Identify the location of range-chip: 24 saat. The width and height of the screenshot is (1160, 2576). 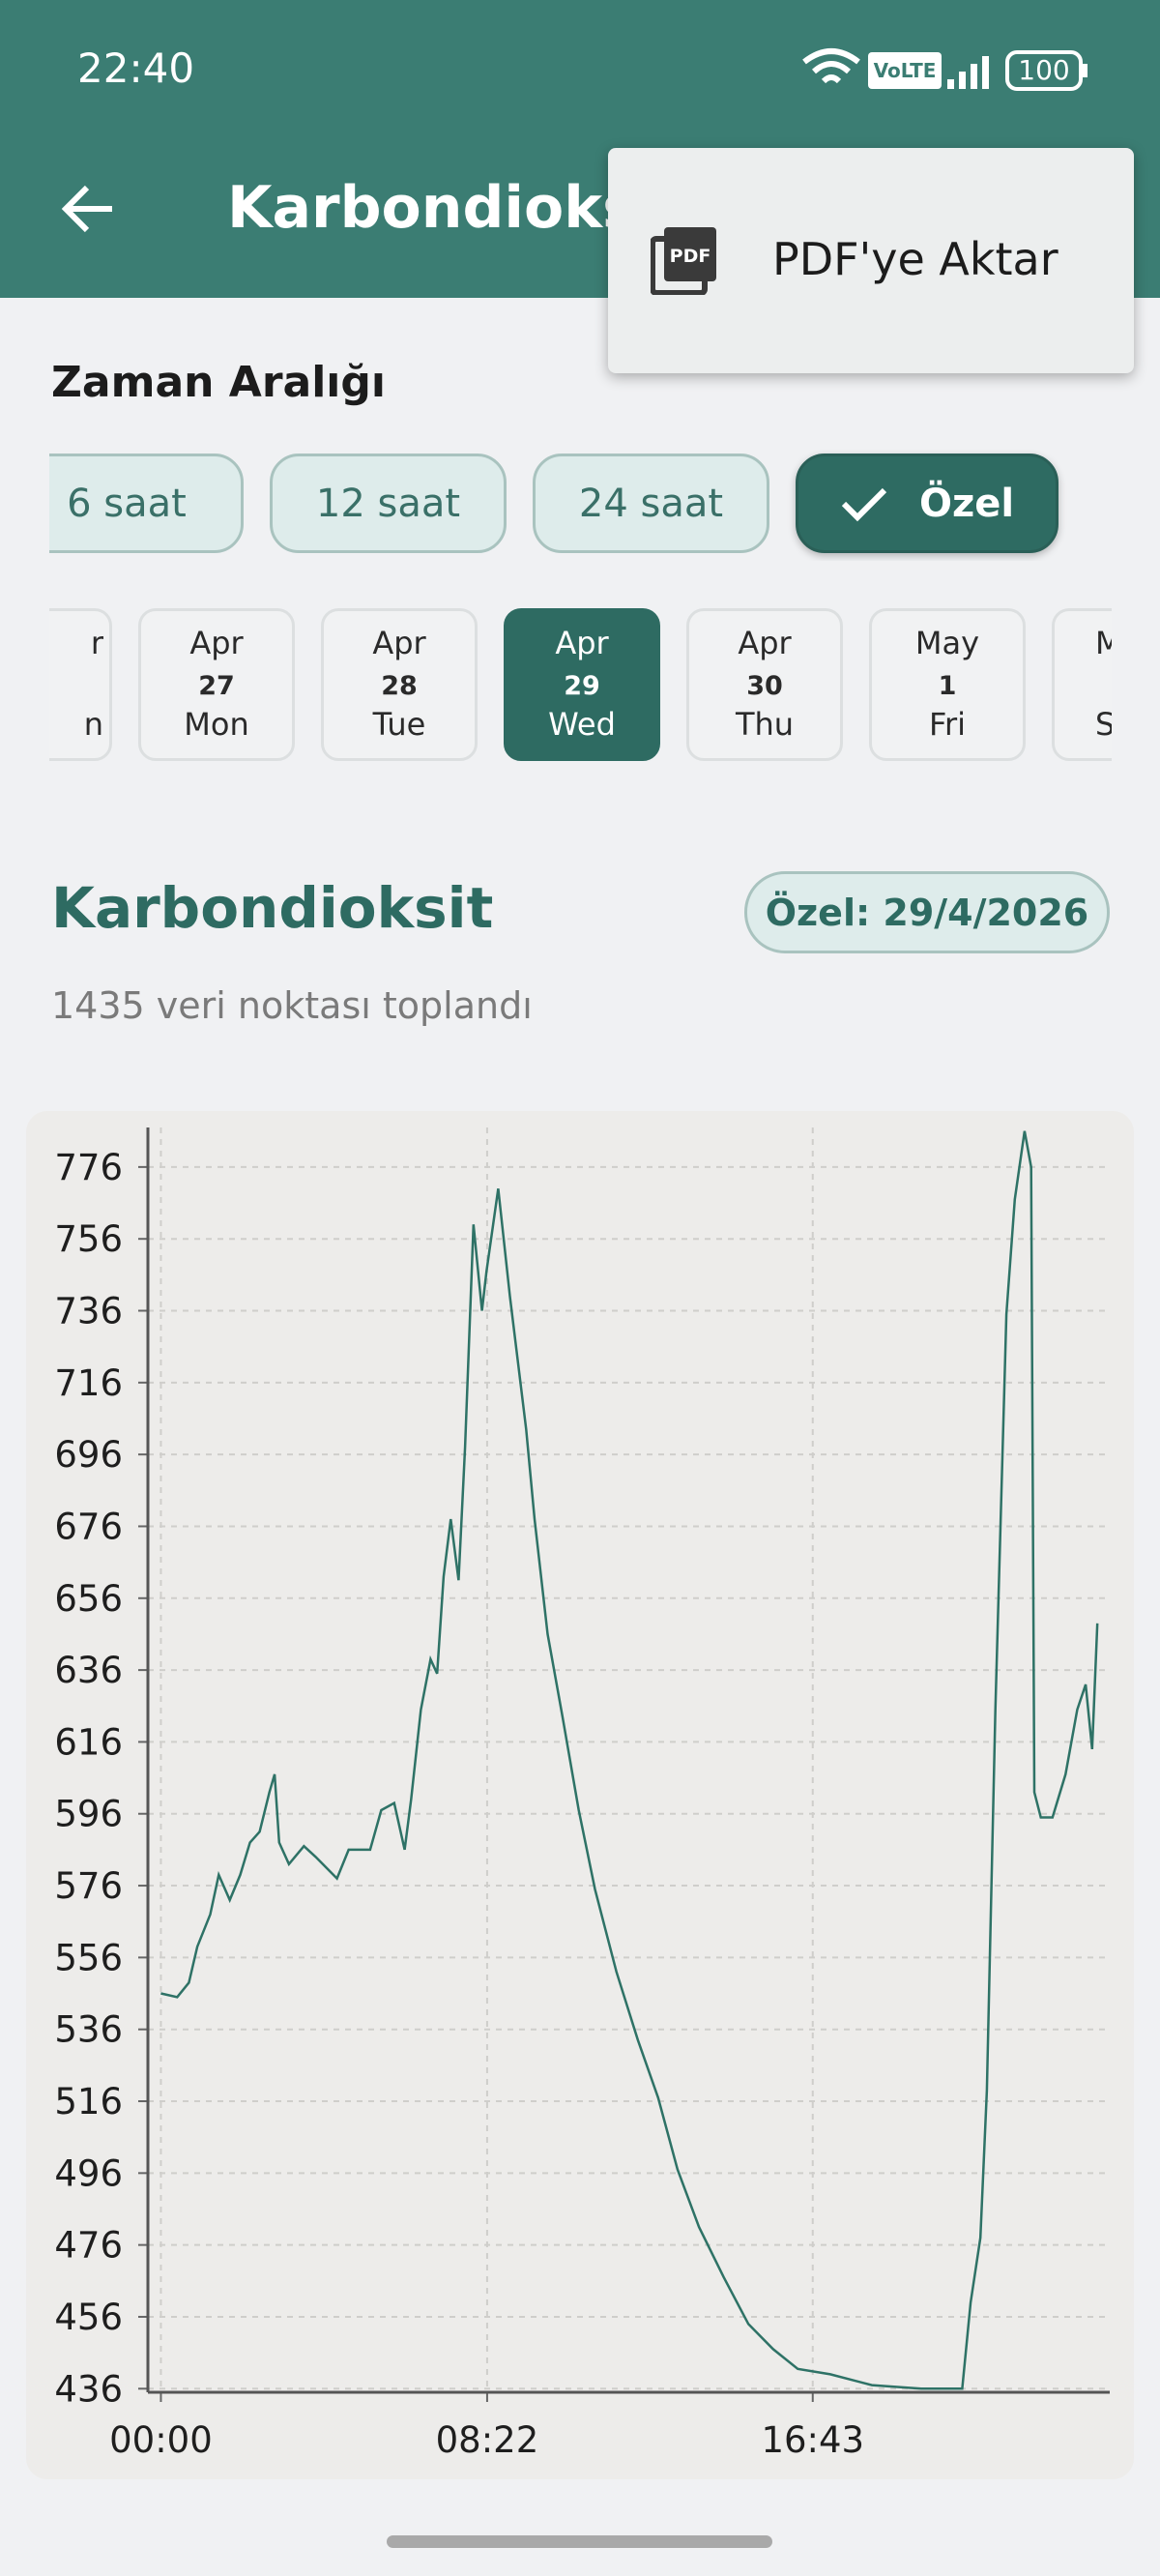
(651, 503).